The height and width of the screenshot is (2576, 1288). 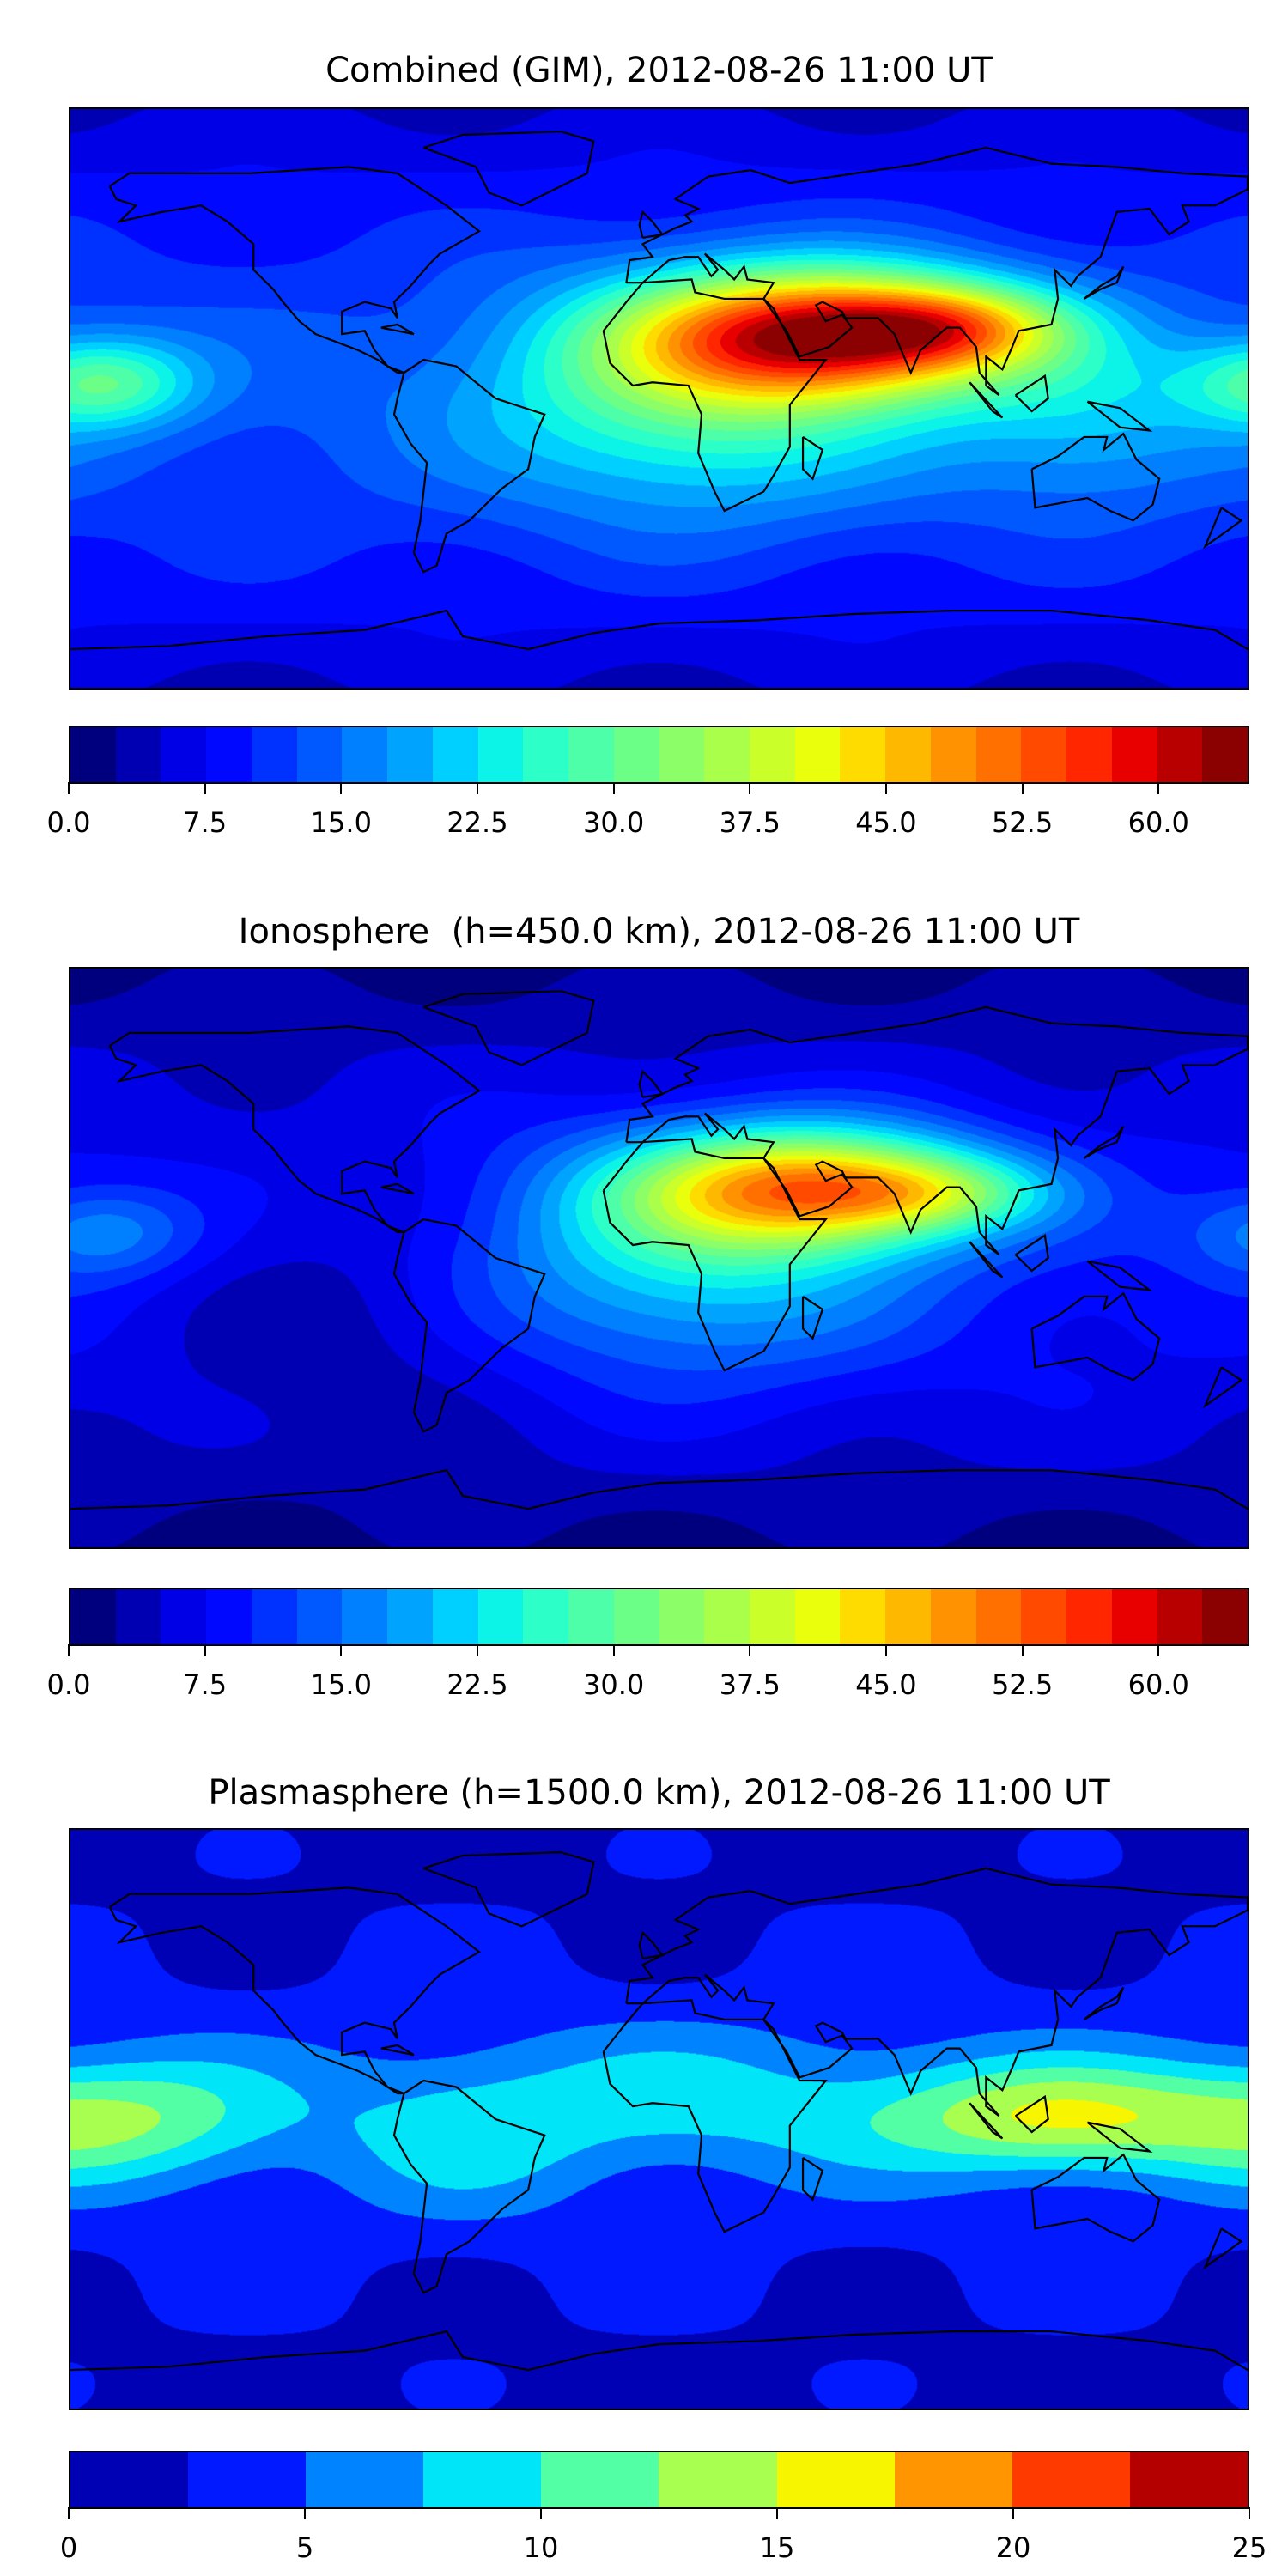 I want to click on colorbar-tick-label: 10, so click(x=541, y=2547).